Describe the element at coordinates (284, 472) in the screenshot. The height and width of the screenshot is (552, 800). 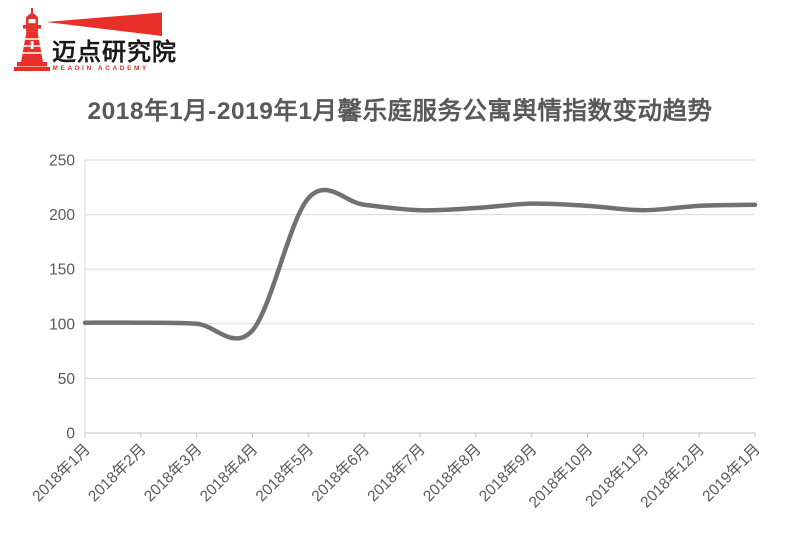
I see `x-axis-label: 2018年5月` at that location.